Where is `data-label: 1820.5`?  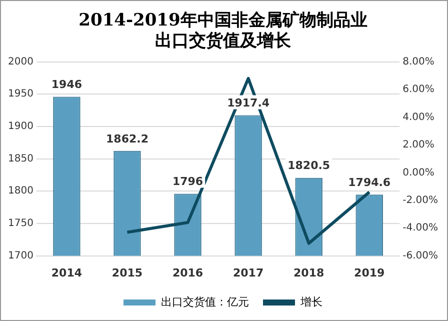
data-label: 1820.5 is located at coordinates (309, 165).